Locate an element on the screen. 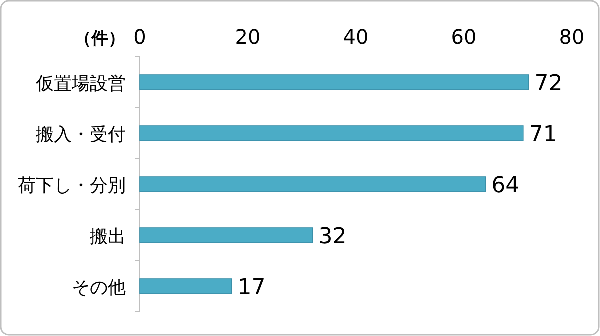  y-tick-label: その他 is located at coordinates (99, 288).